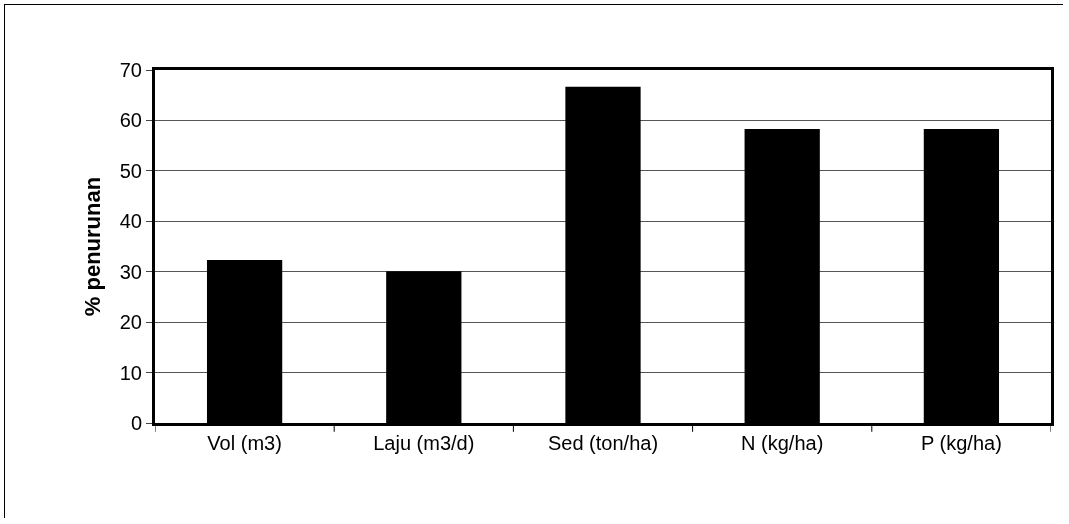 The image size is (1069, 524). Describe the element at coordinates (782, 443) in the screenshot. I see `x-tick-label: N (kg/ha)` at that location.